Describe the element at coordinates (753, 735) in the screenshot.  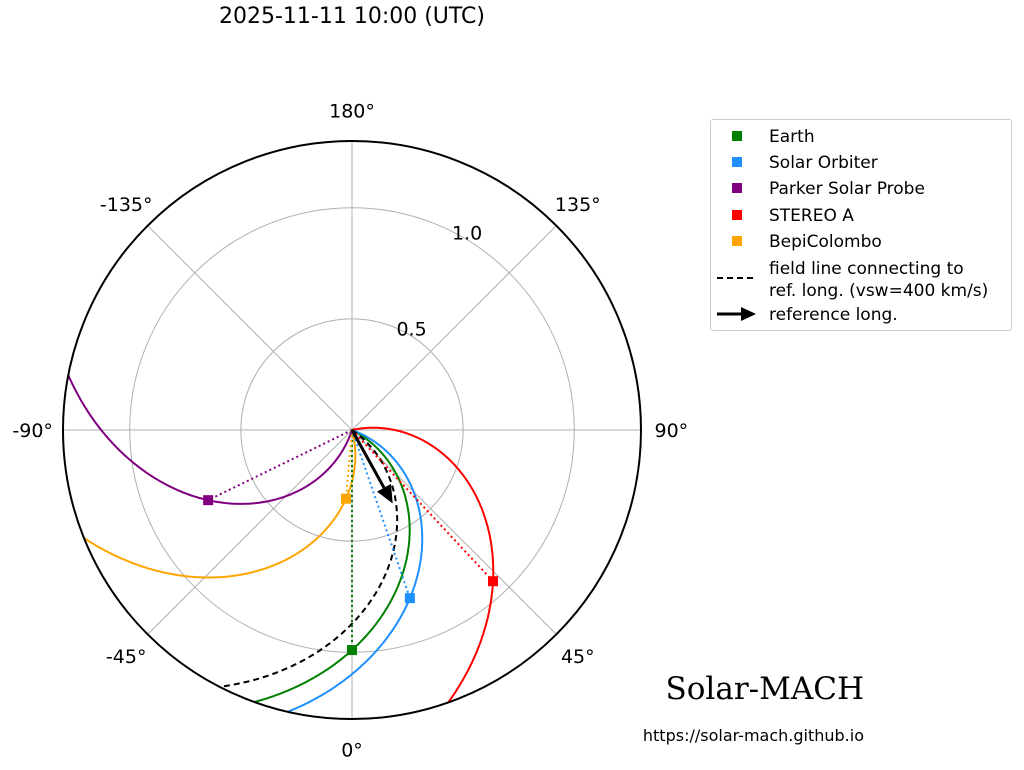
I see `brand-url: https://solar-mach.github.io` at that location.